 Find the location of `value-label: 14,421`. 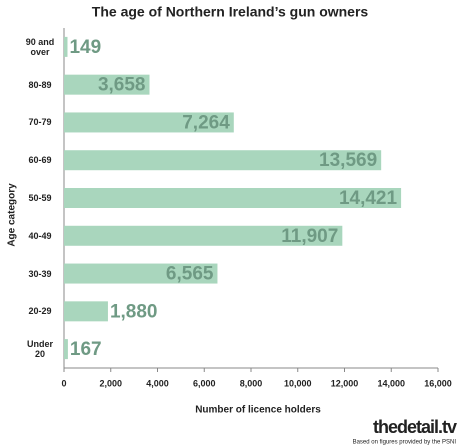

value-label: 14,421 is located at coordinates (368, 198).